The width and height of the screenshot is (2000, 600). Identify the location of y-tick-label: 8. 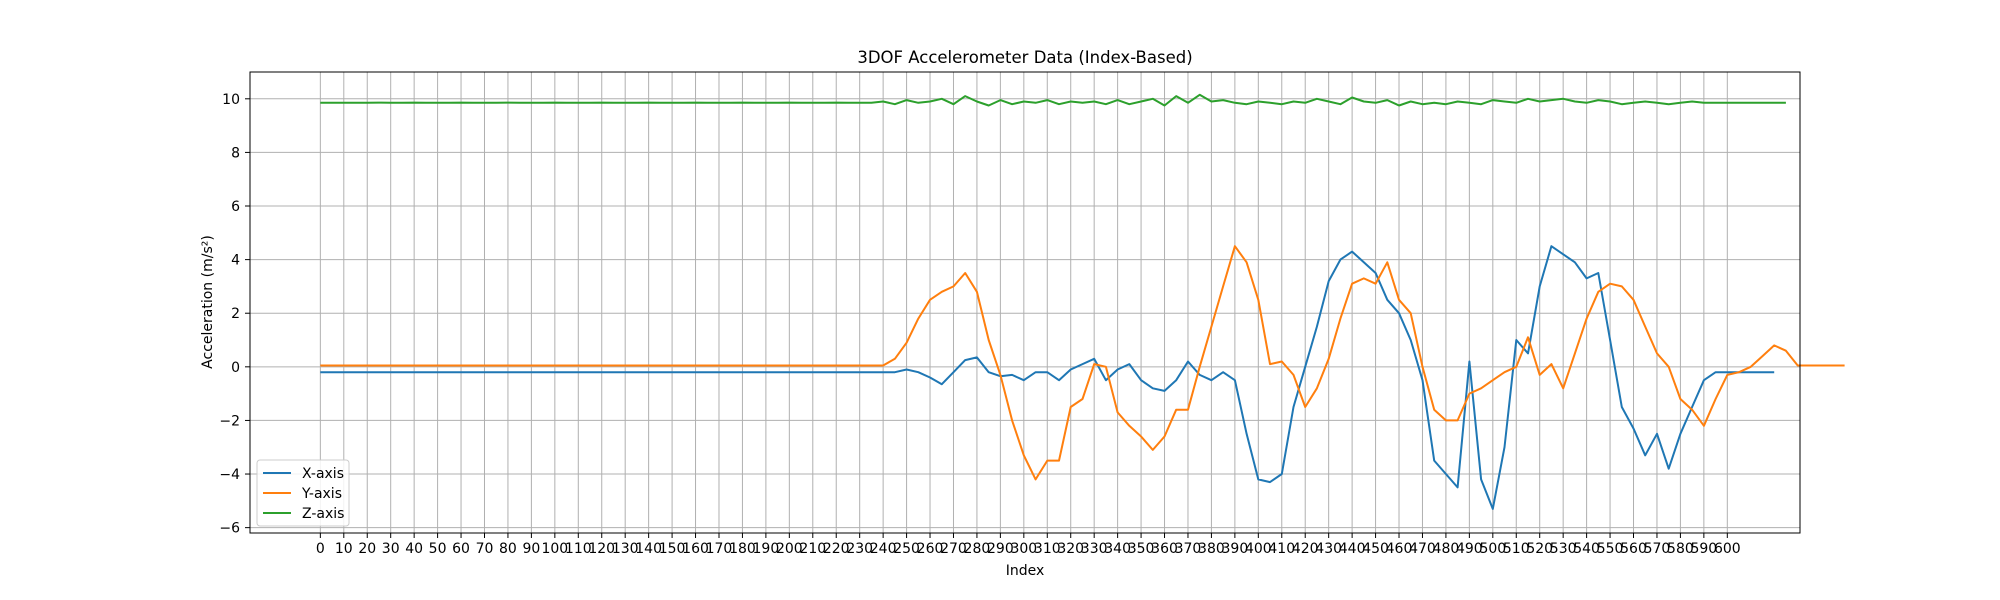
(235, 153).